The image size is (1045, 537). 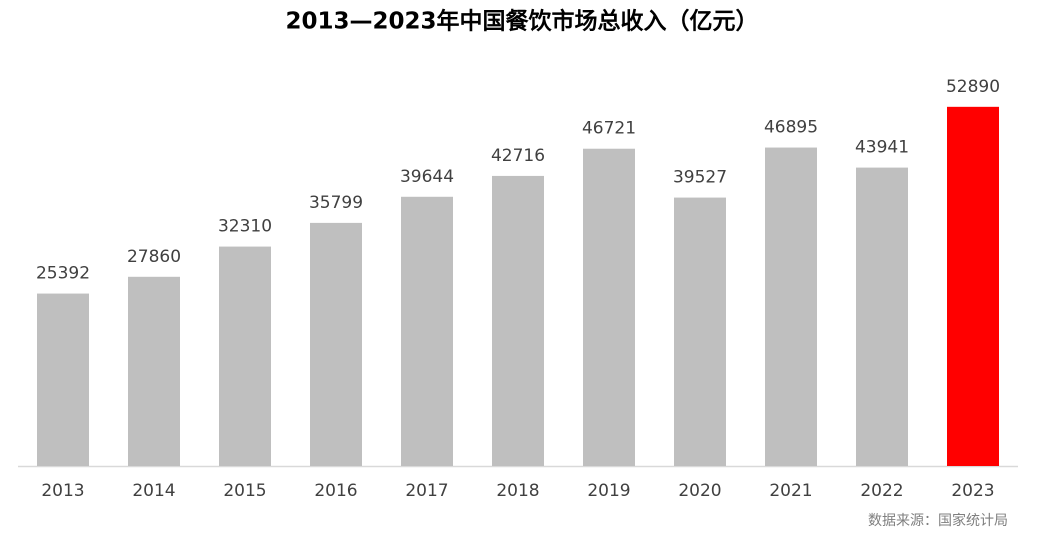 I want to click on value-label: 39527, so click(x=700, y=178).